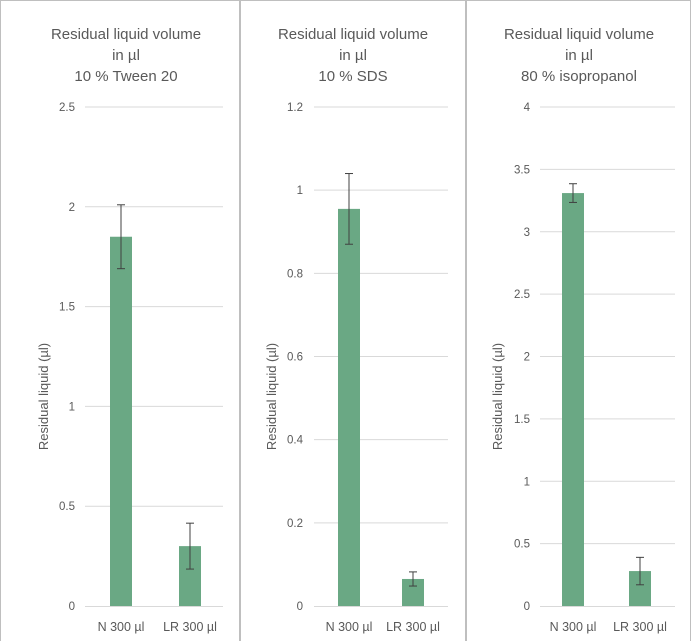  What do you see at coordinates (522, 170) in the screenshot?
I see `y-tick-label: 3.5` at bounding box center [522, 170].